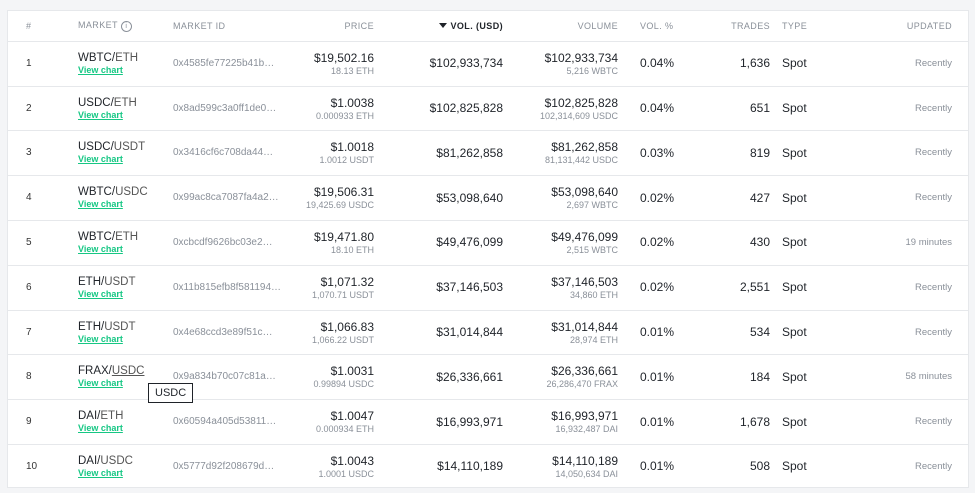 Image resolution: width=975 pixels, height=493 pixels. Describe the element at coordinates (657, 26) in the screenshot. I see `header-vol-pct: VOL. %` at that location.